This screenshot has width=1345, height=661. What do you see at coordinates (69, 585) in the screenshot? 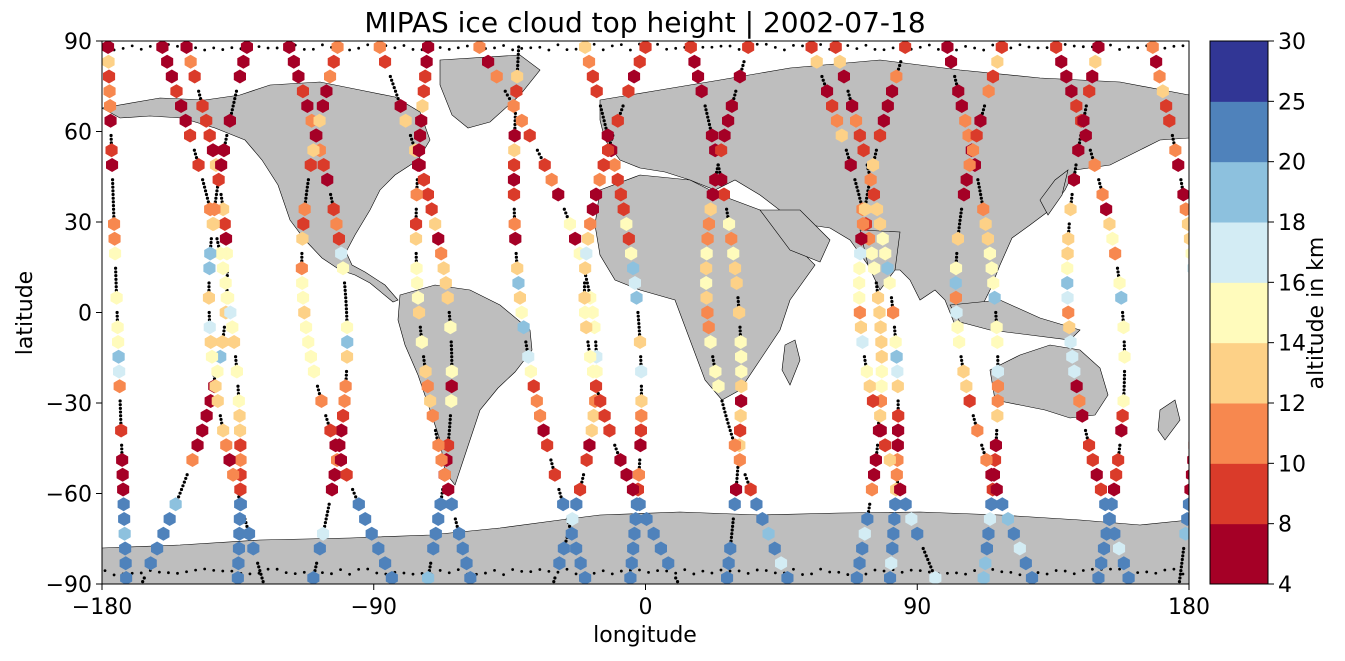
I see `y-tick-label: −90` at bounding box center [69, 585].